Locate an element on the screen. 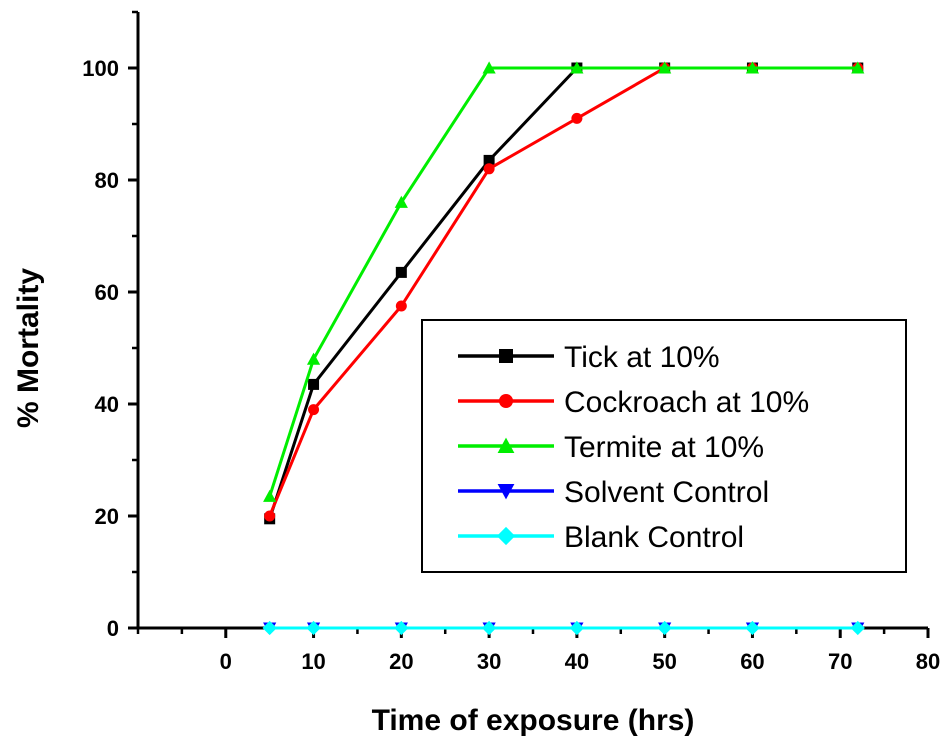 The image size is (948, 747). legend-label: Tick at 10% is located at coordinates (642, 357).